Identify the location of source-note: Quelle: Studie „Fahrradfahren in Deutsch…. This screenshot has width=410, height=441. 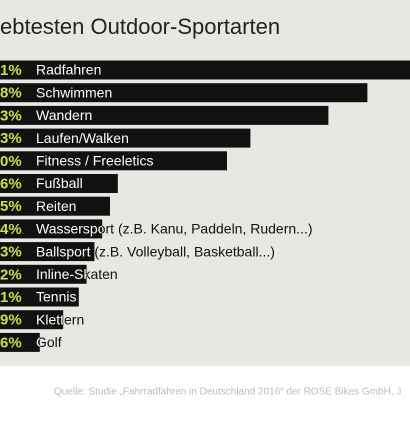
(227, 392).